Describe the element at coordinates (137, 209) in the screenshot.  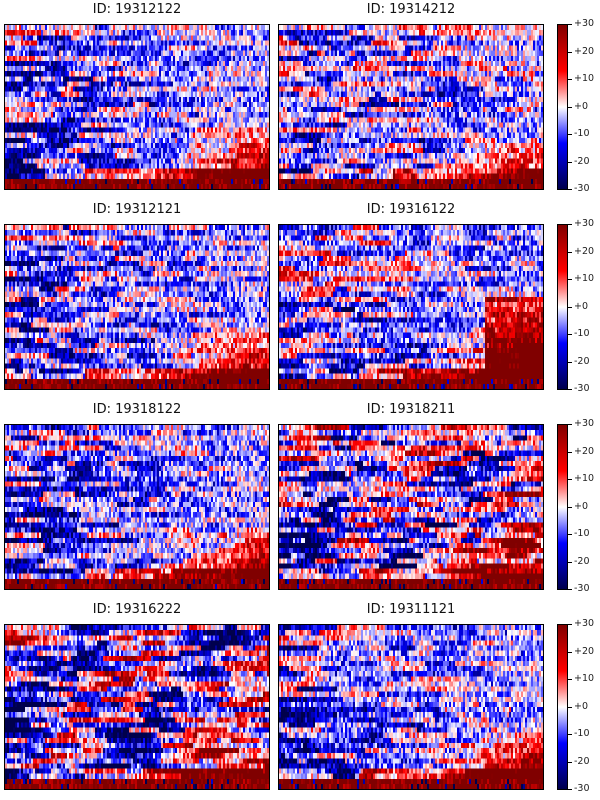
I see `panel-title: ID: 19312121` at that location.